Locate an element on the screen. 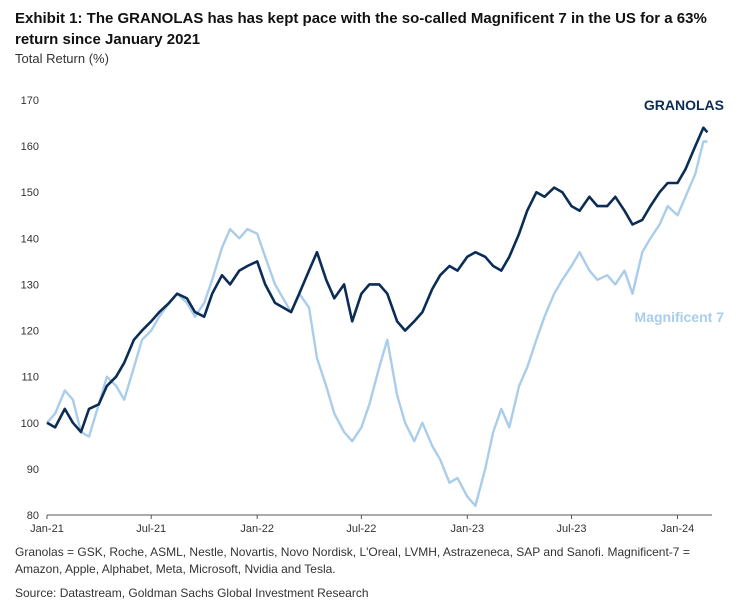 This screenshot has width=740, height=610. x-tick-label: Jan-22 is located at coordinates (257, 529).